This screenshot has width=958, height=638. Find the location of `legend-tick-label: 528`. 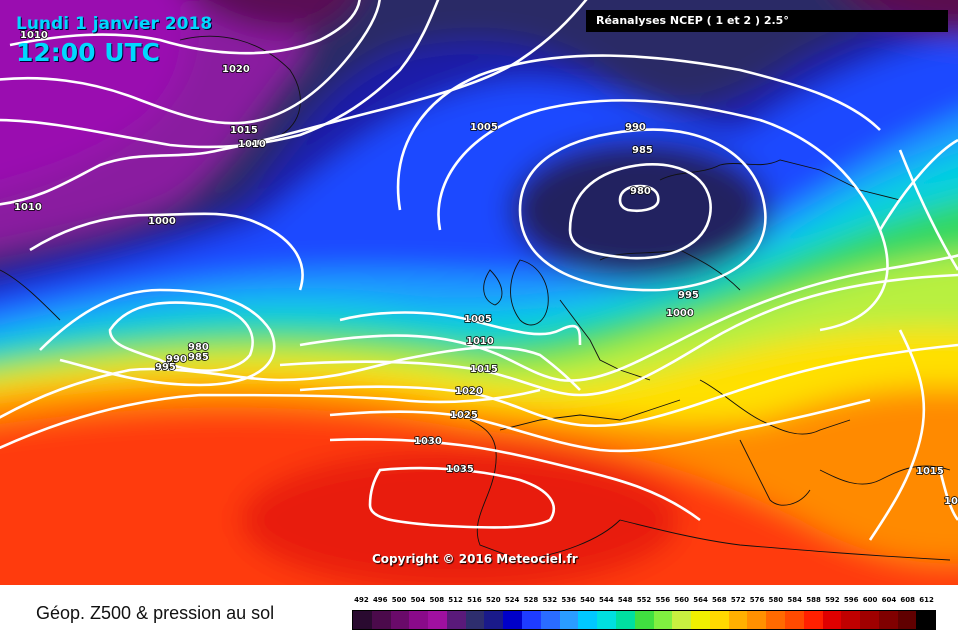

legend-tick-label: 528 is located at coordinates (531, 600).